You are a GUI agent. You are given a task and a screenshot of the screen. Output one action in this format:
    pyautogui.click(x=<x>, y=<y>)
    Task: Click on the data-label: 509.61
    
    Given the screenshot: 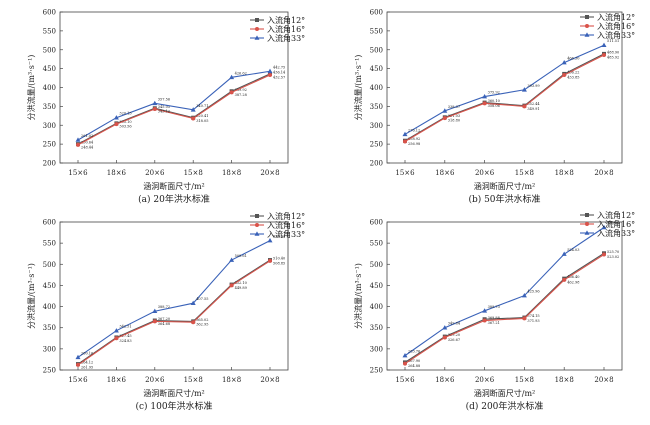 What is the action you would take?
    pyautogui.click(x=241, y=256)
    